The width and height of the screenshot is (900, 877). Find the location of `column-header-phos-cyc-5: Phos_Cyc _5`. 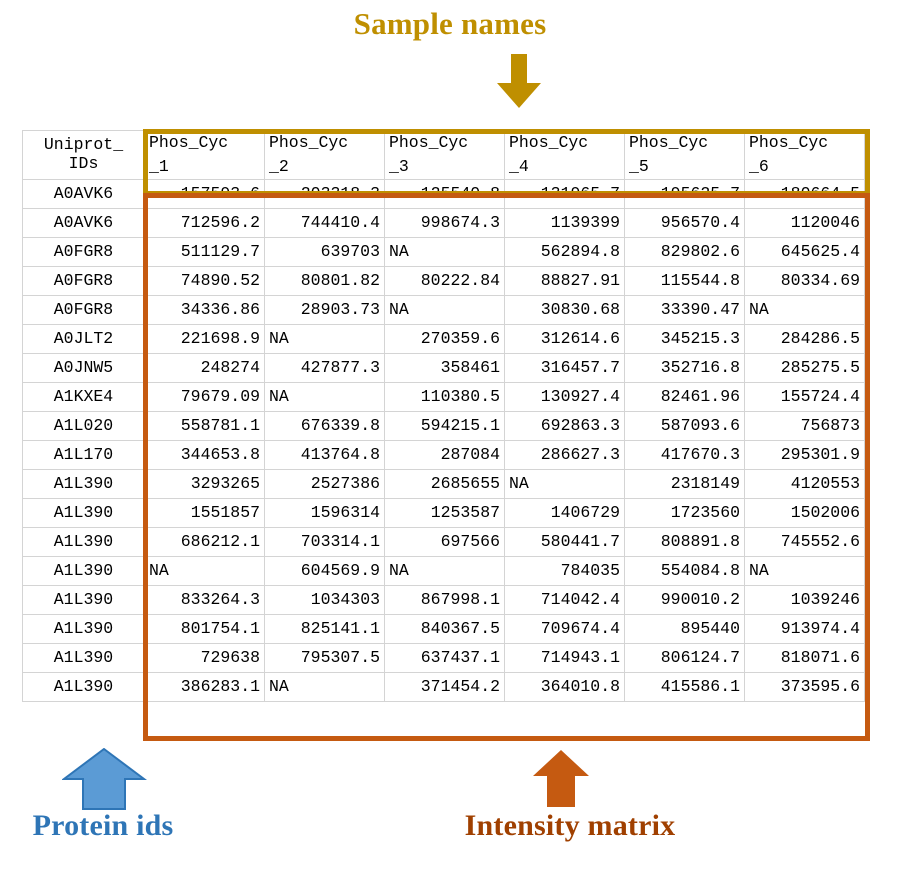

column-header-phos-cyc-5: Phos_Cyc _5 is located at coordinates (684, 155).